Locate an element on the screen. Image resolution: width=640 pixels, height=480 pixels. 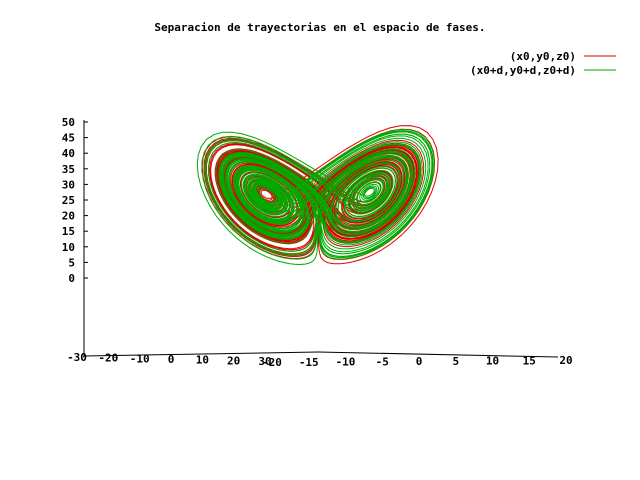
x-tick-label: -30 is located at coordinates (77, 357).